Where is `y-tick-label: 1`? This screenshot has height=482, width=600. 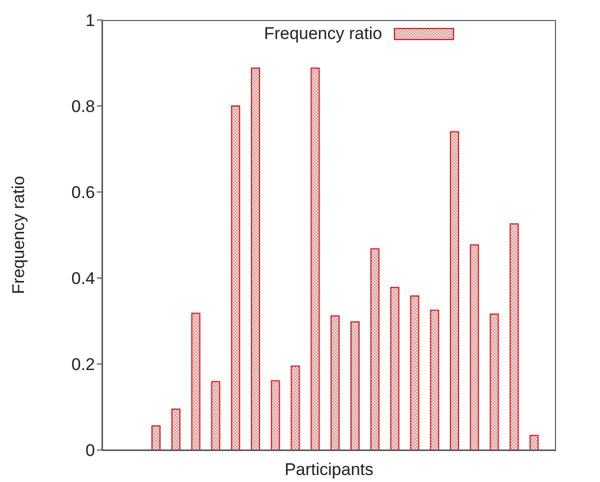 y-tick-label: 1 is located at coordinates (90, 20).